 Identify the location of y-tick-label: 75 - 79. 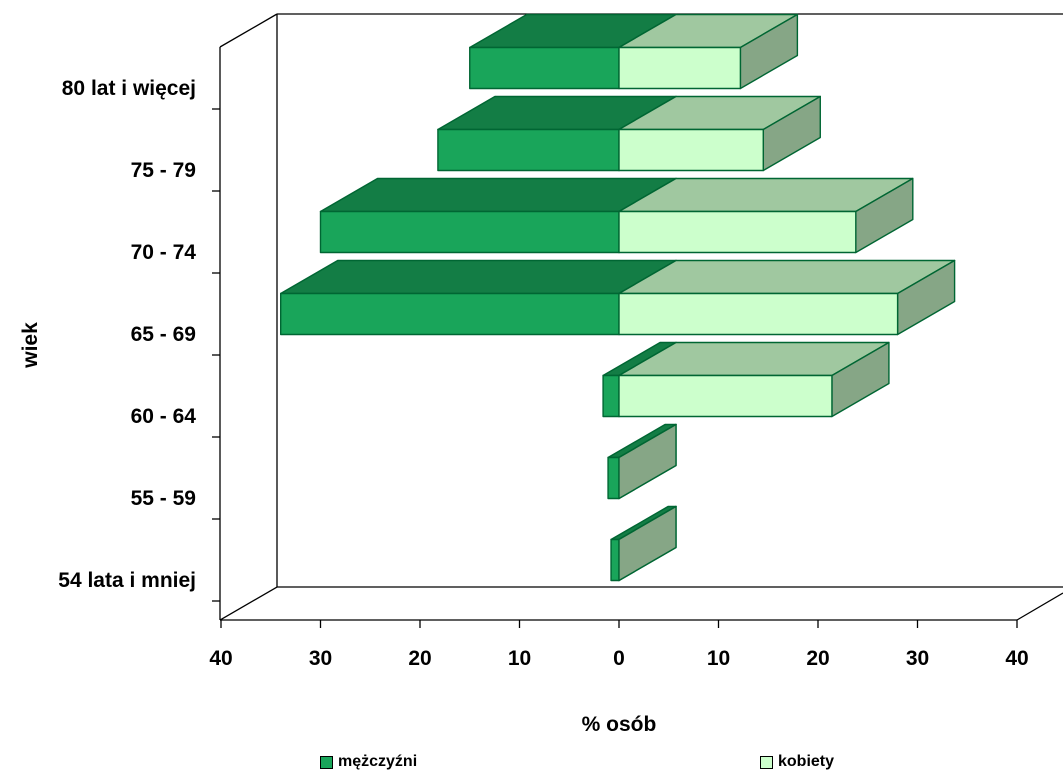
(163, 170).